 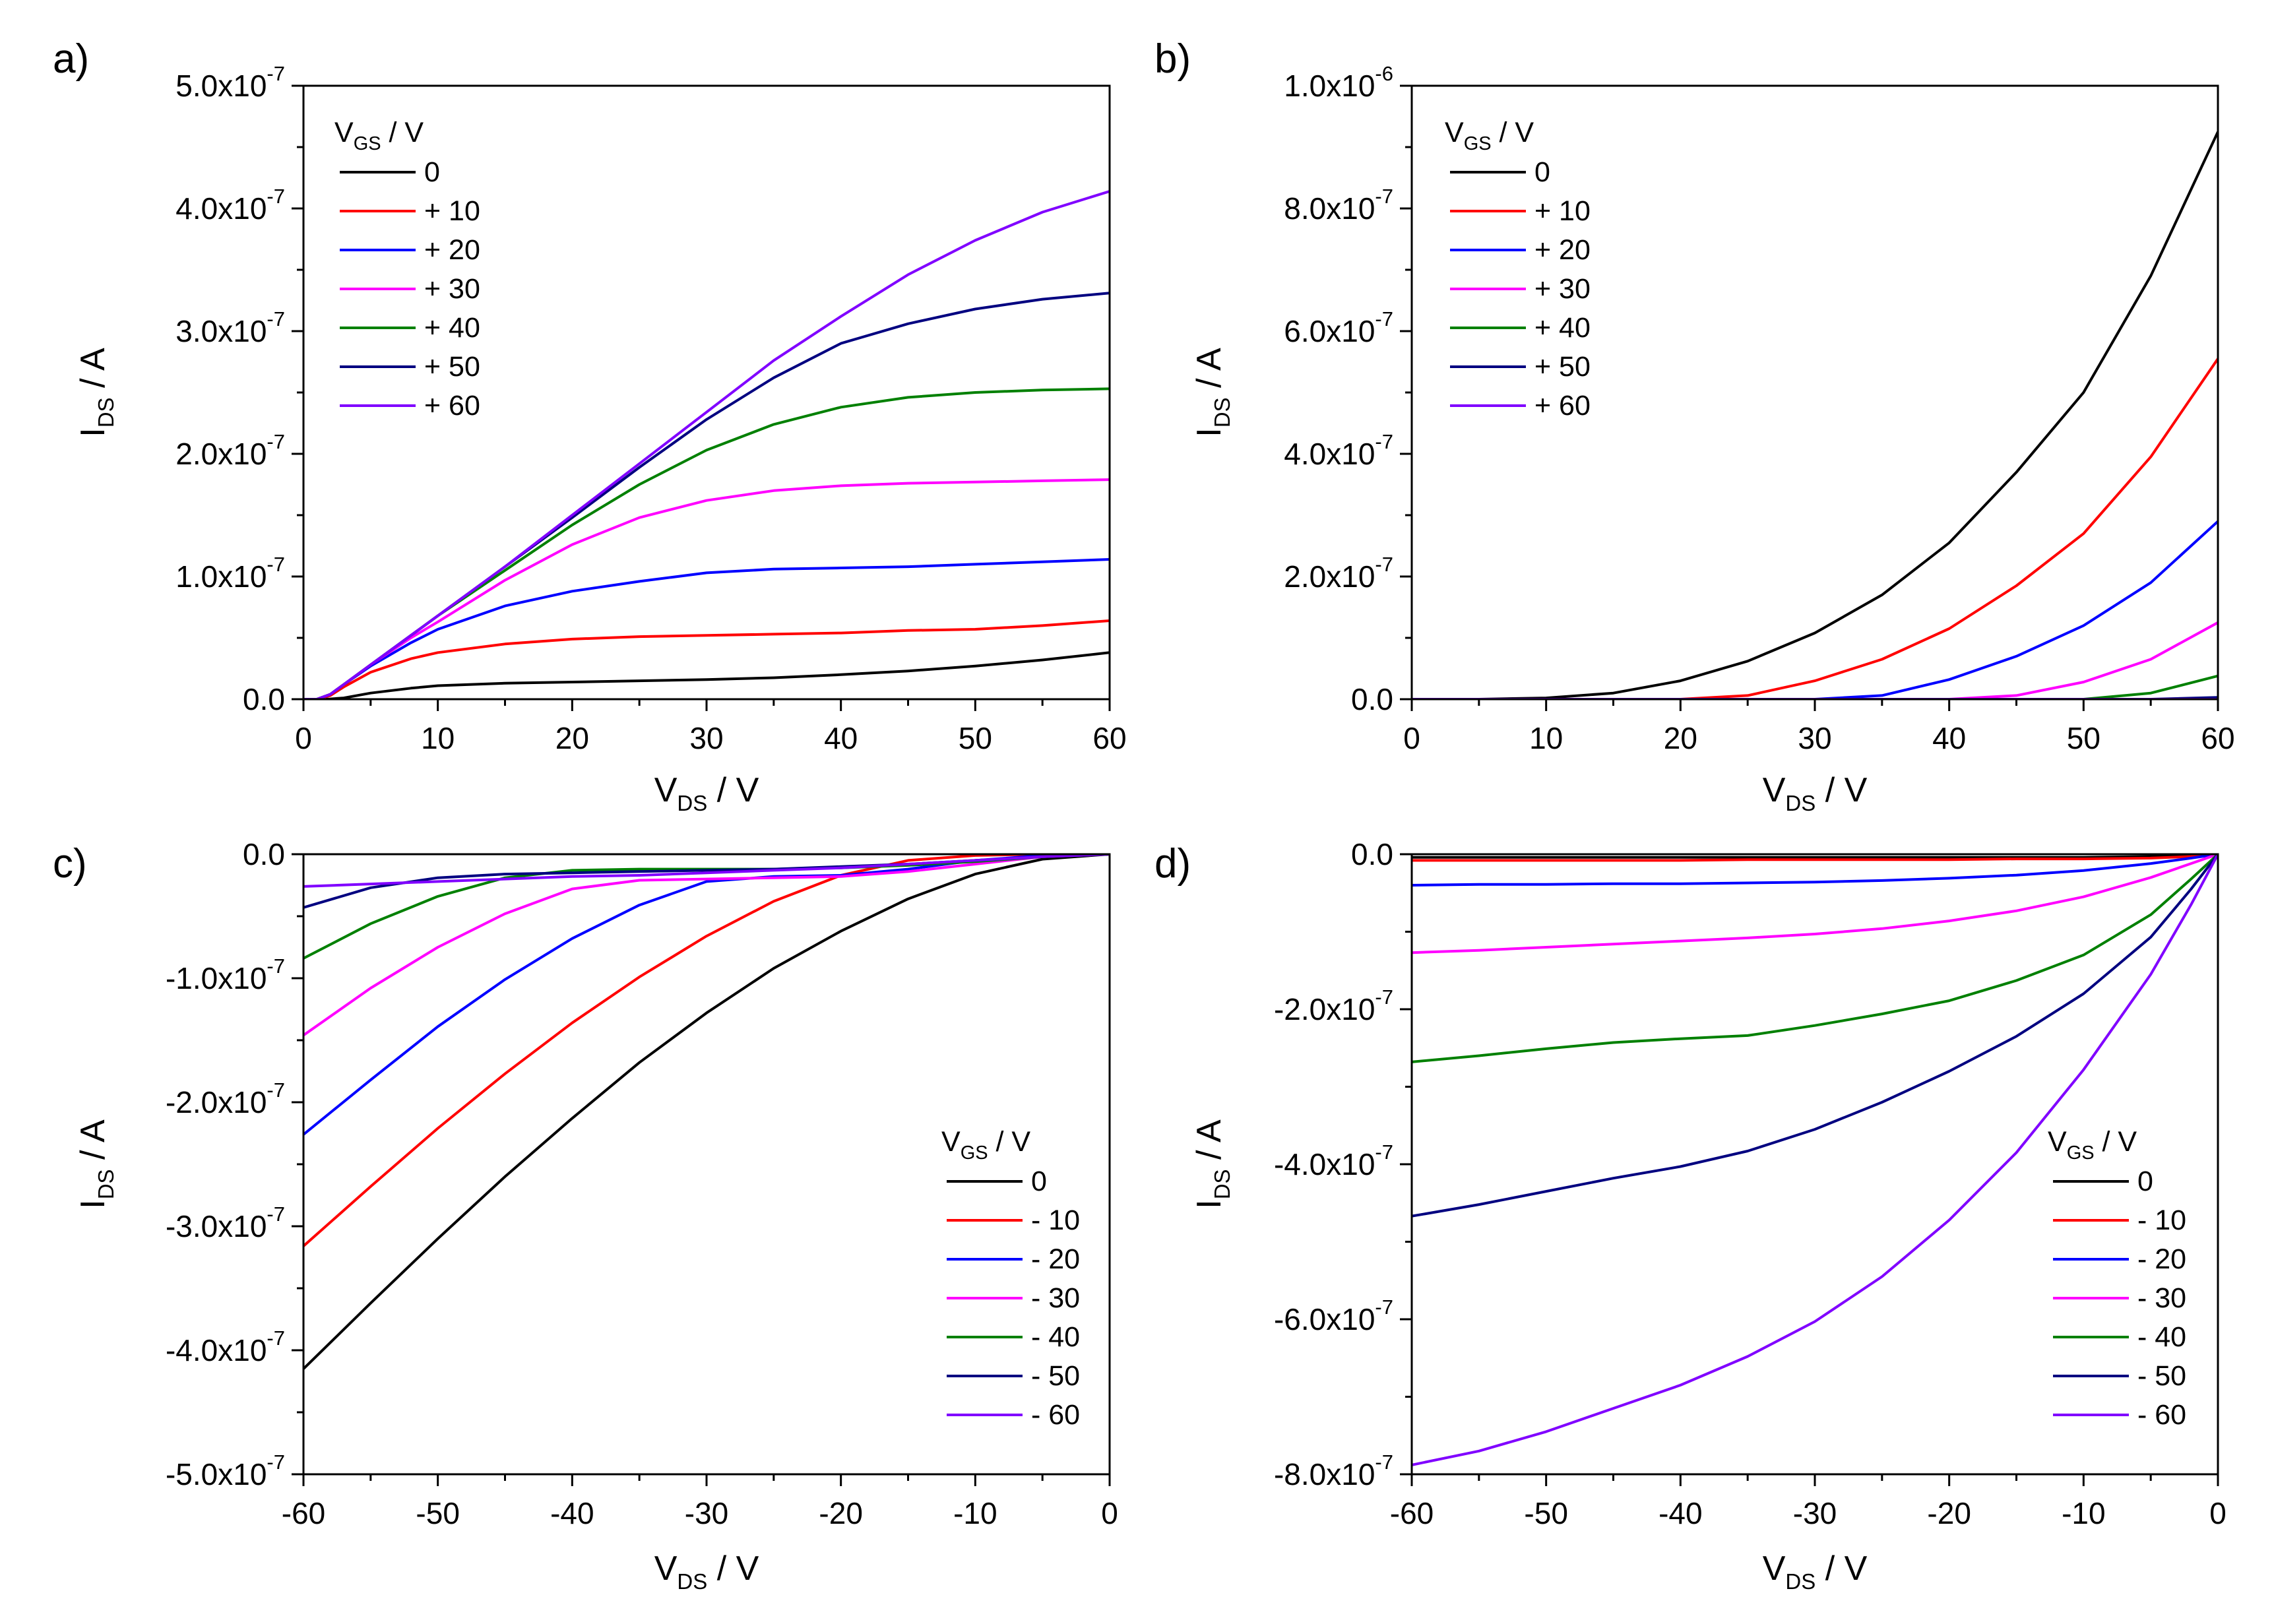 What do you see at coordinates (230, 327) in the screenshot?
I see `y-tick-label: 3.0x10⁻⁷` at bounding box center [230, 327].